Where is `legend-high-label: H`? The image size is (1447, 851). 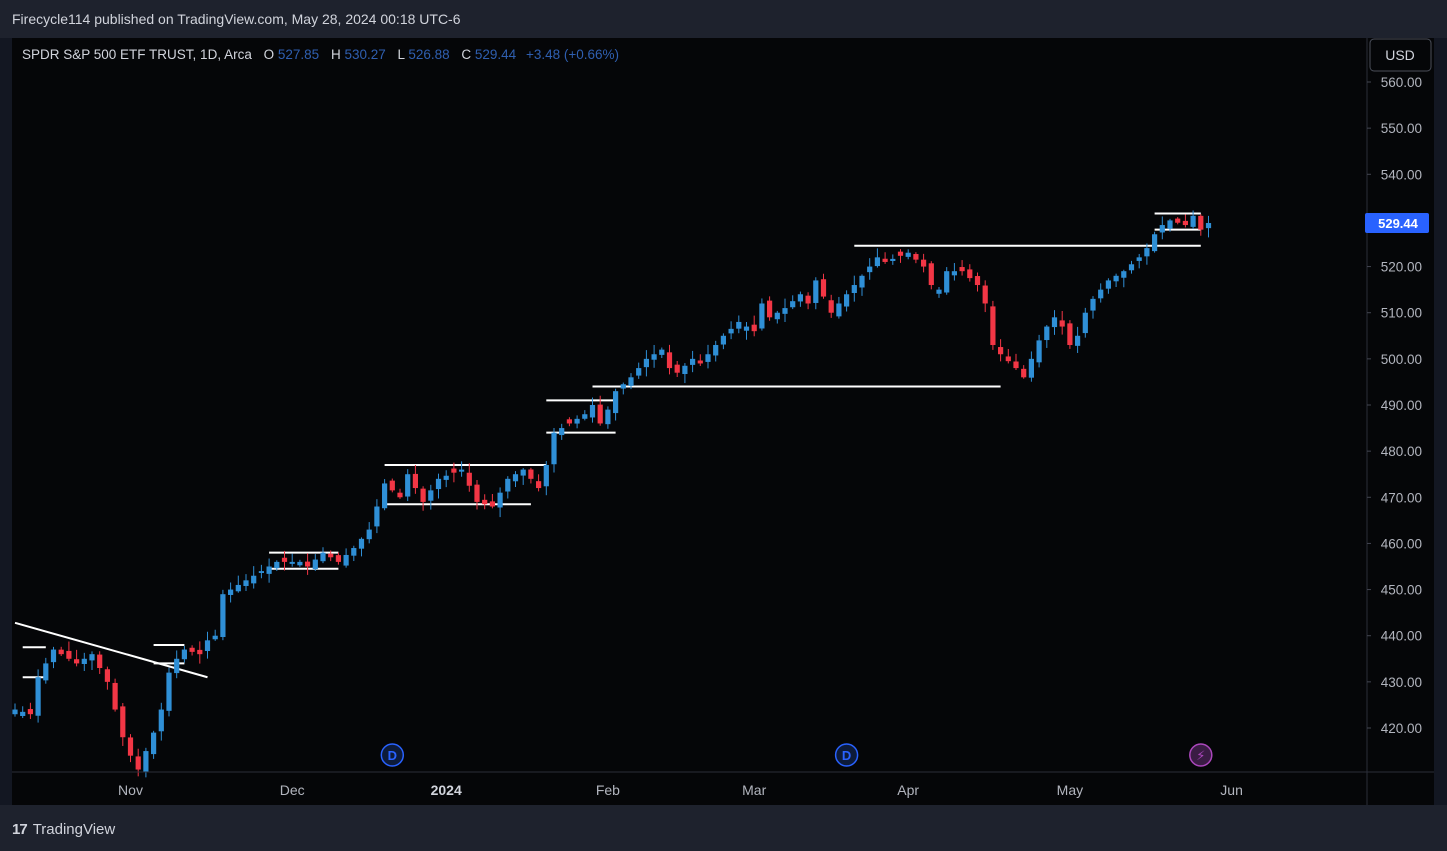 legend-high-label: H is located at coordinates (336, 54).